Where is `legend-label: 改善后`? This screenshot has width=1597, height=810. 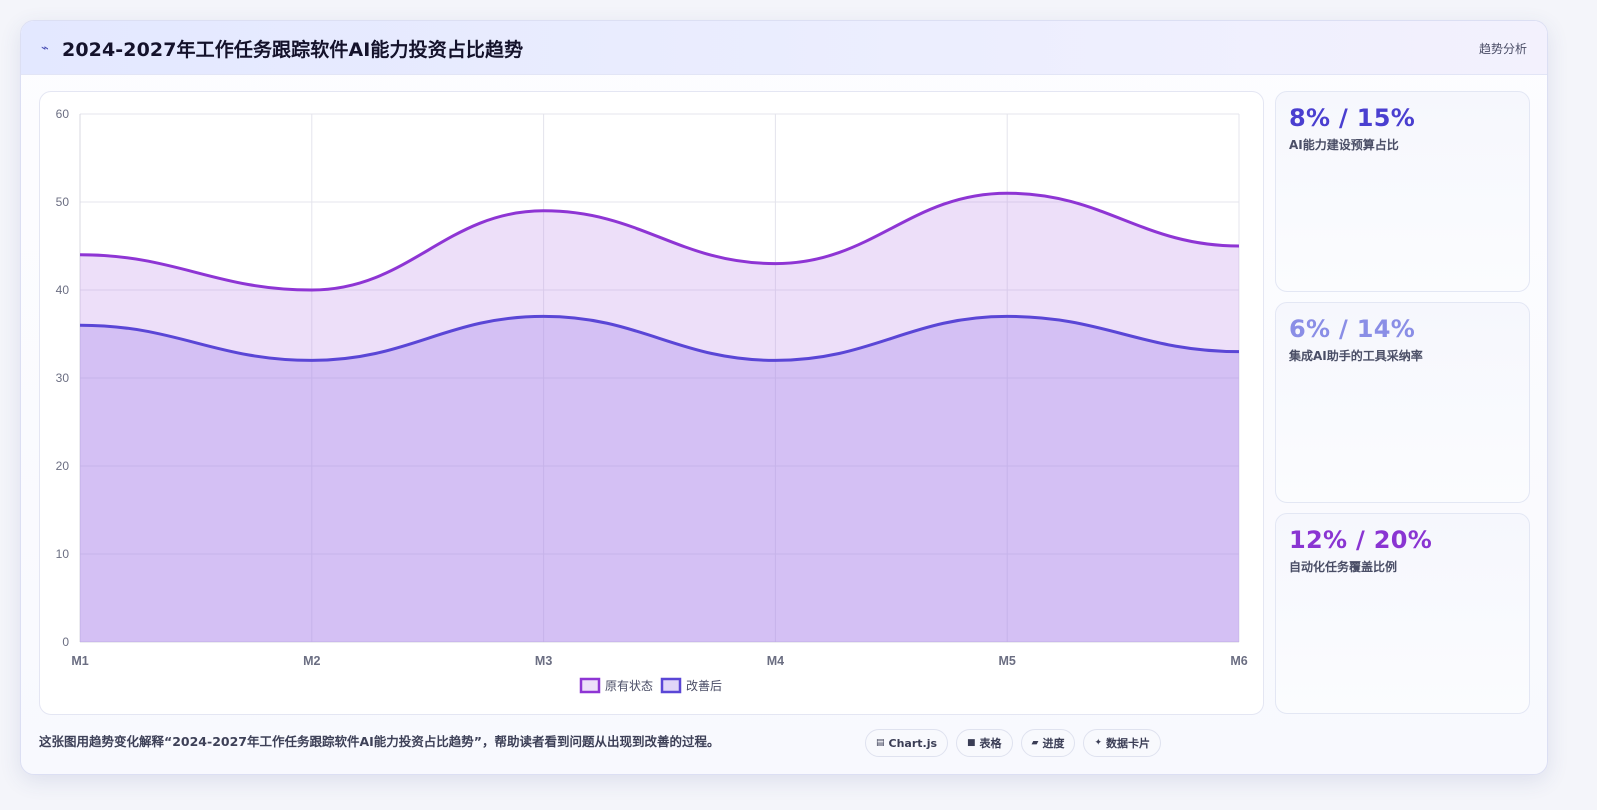 legend-label: 改善后 is located at coordinates (704, 685).